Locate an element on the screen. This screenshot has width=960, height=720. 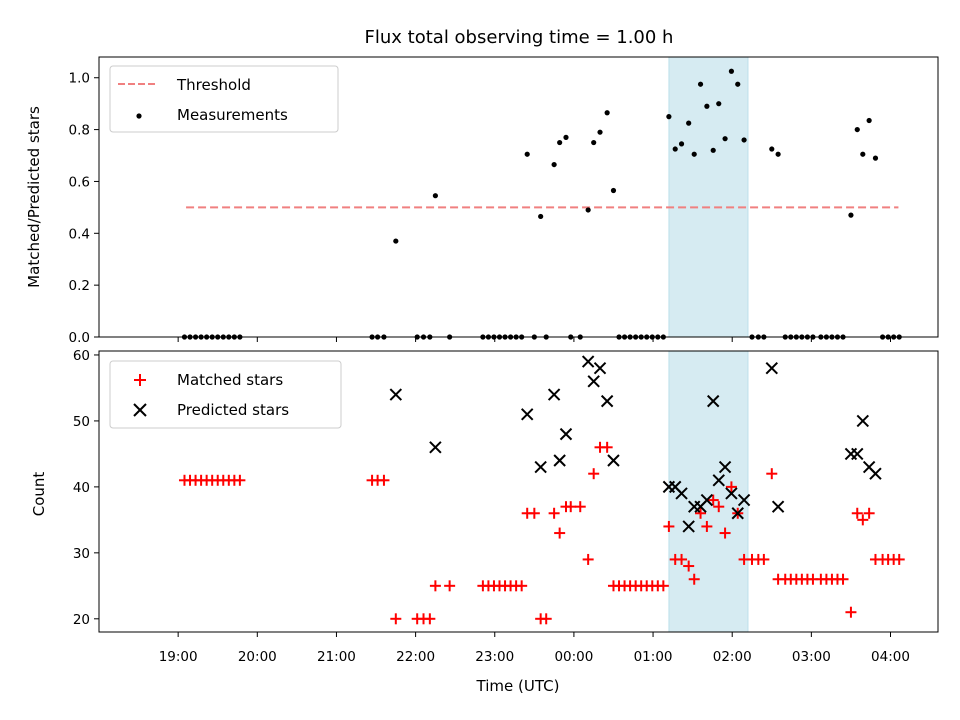
top-y-axis-label: Matched/Predicted stars is located at coordinates (34, 197).